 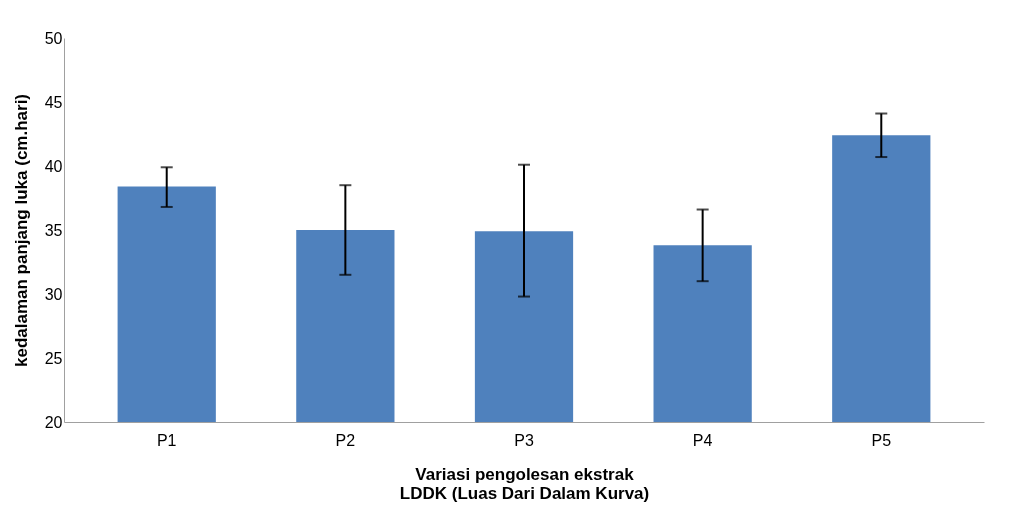 I want to click on x-axis-title: Variasi pengolesan ekstrak LDDK (Luas Dari Dalam Kurva), so click(x=524, y=483).